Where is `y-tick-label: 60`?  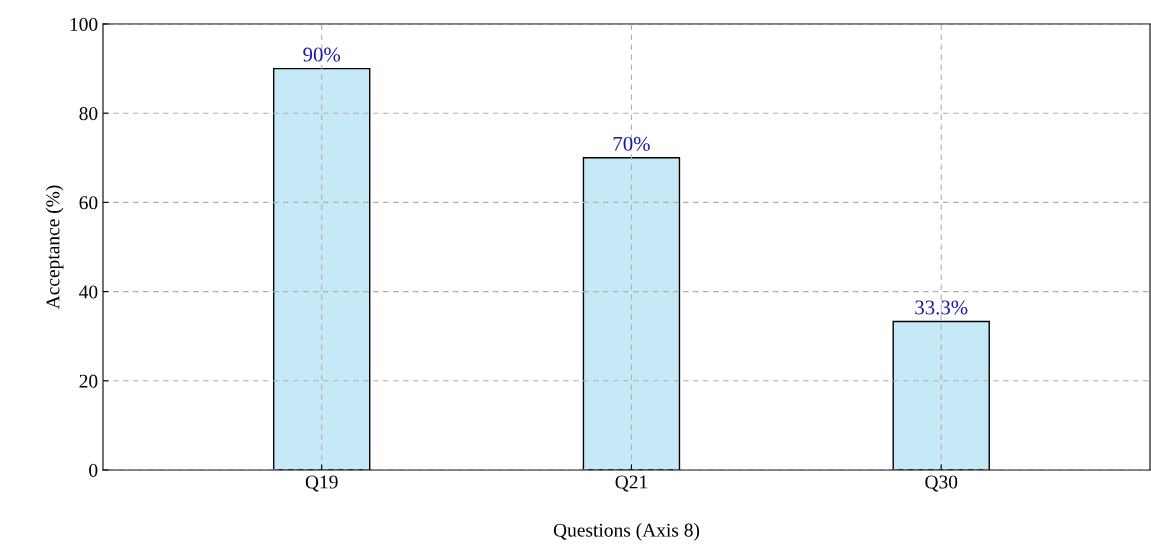
y-tick-label: 60 is located at coordinates (88, 203).